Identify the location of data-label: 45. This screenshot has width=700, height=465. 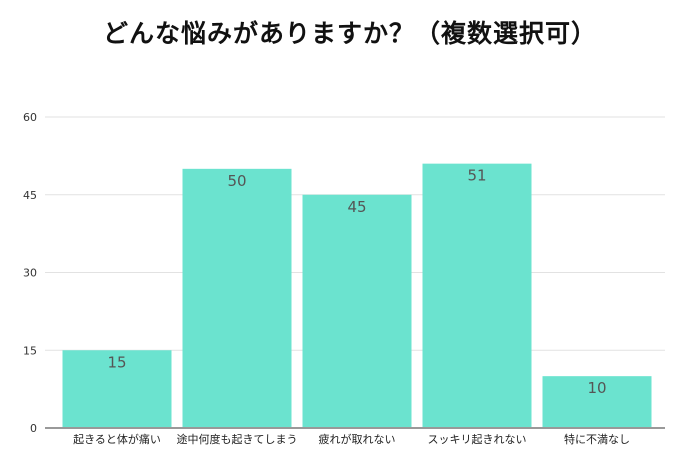
(356, 207).